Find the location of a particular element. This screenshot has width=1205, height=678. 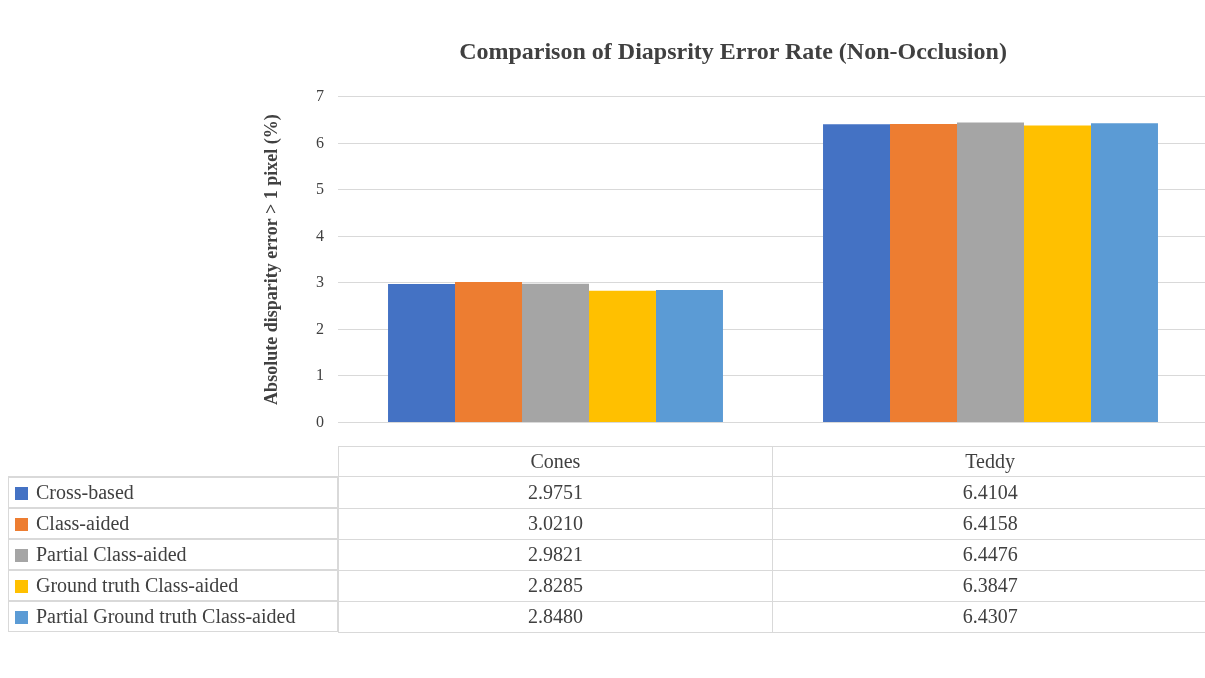

y-tick-label: 6 is located at coordinates (320, 142).